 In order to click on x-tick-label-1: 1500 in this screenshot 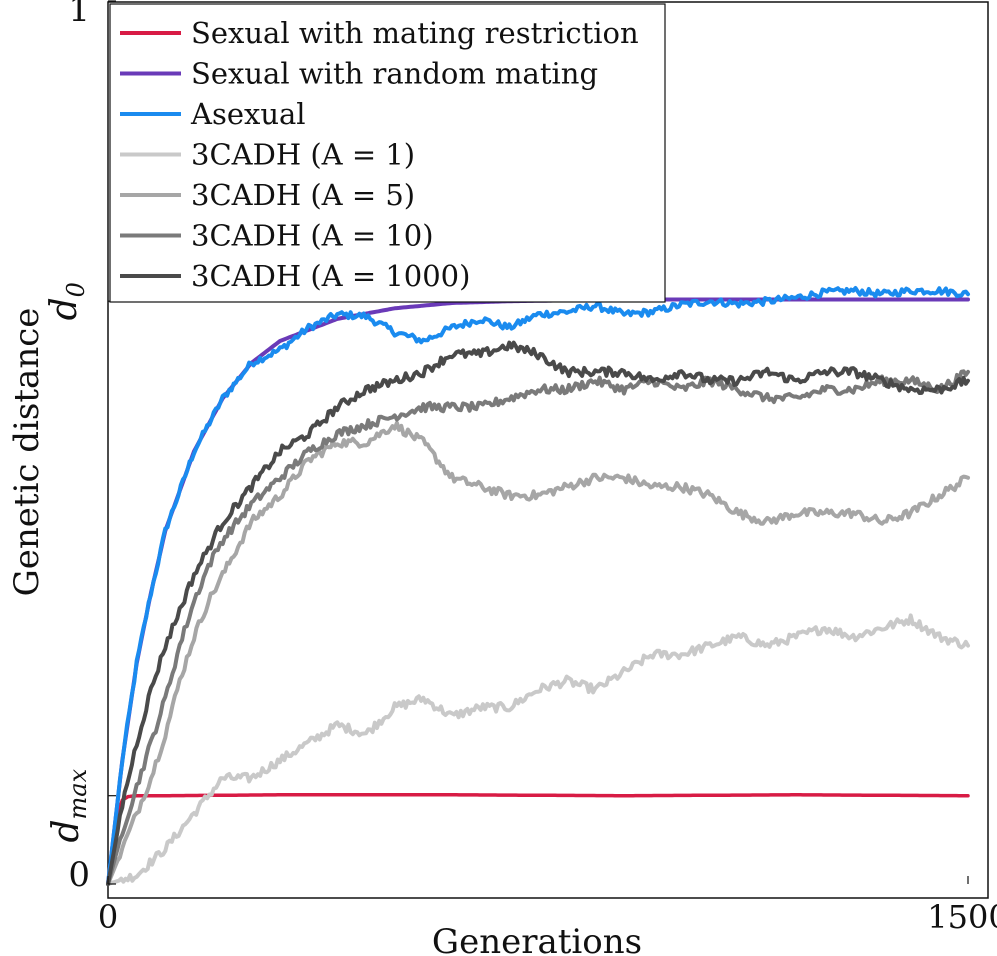, I will do `click(962, 917)`.